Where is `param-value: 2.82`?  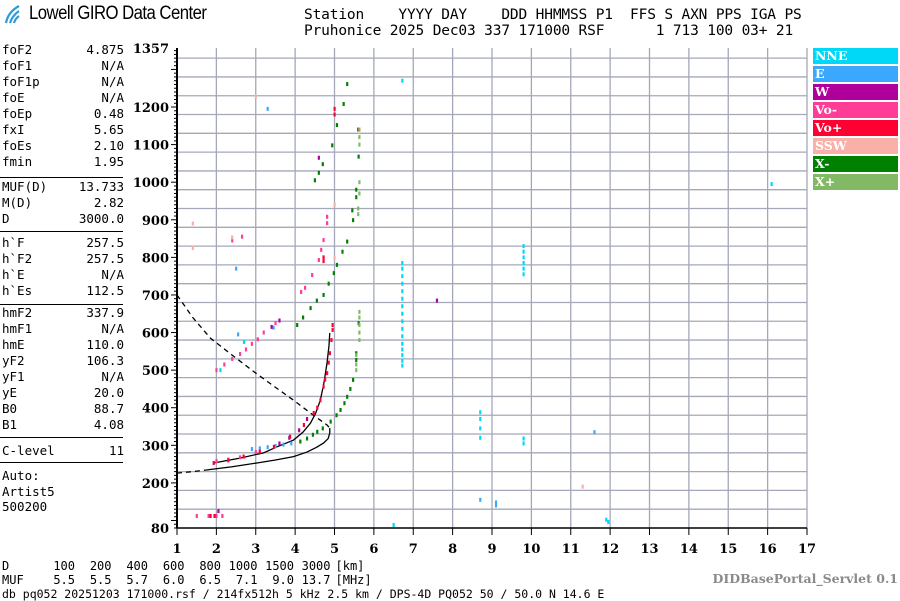 param-value: 2.82 is located at coordinates (108, 202).